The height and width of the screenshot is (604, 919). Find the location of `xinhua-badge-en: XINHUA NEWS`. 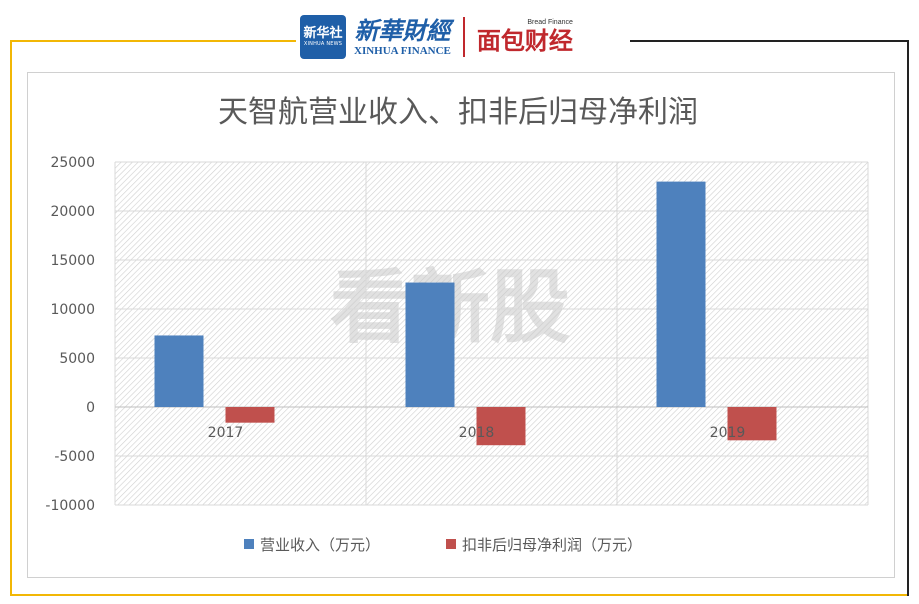

xinhua-badge-en: XINHUA NEWS is located at coordinates (323, 44).